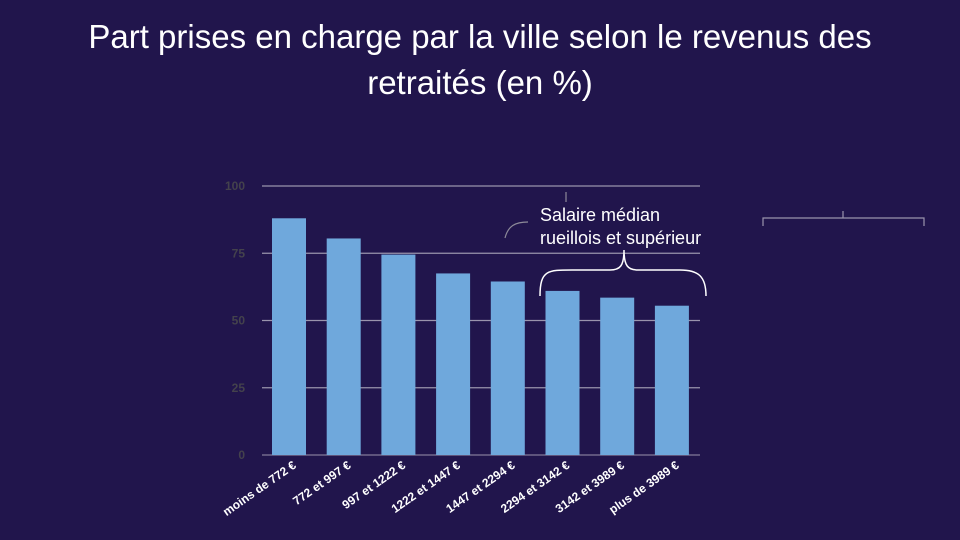 This screenshot has width=960, height=540. What do you see at coordinates (239, 321) in the screenshot?
I see `y-tick-label: 50` at bounding box center [239, 321].